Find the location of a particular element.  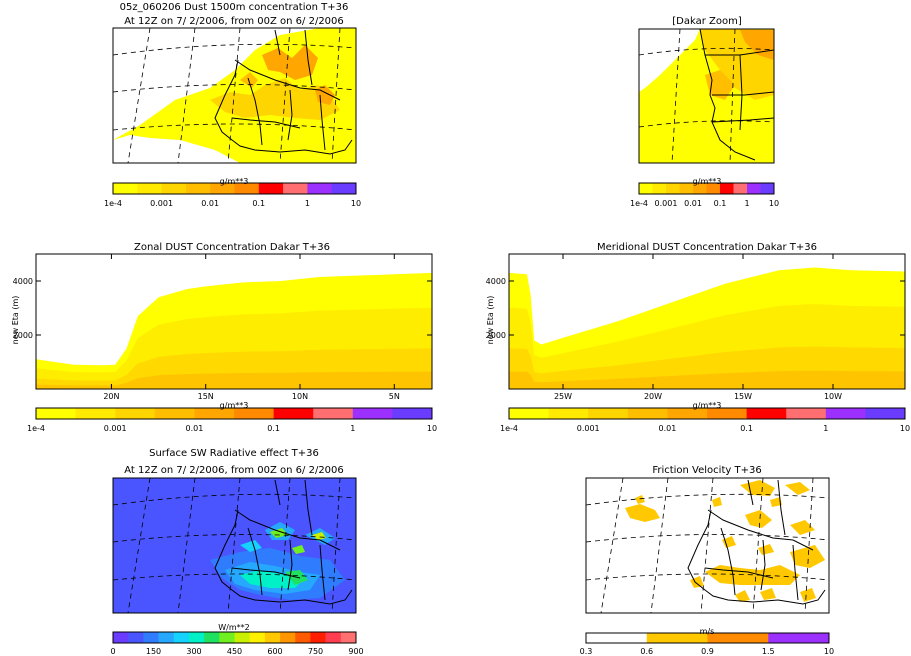

x-tick-label: 25W is located at coordinates (563, 396).